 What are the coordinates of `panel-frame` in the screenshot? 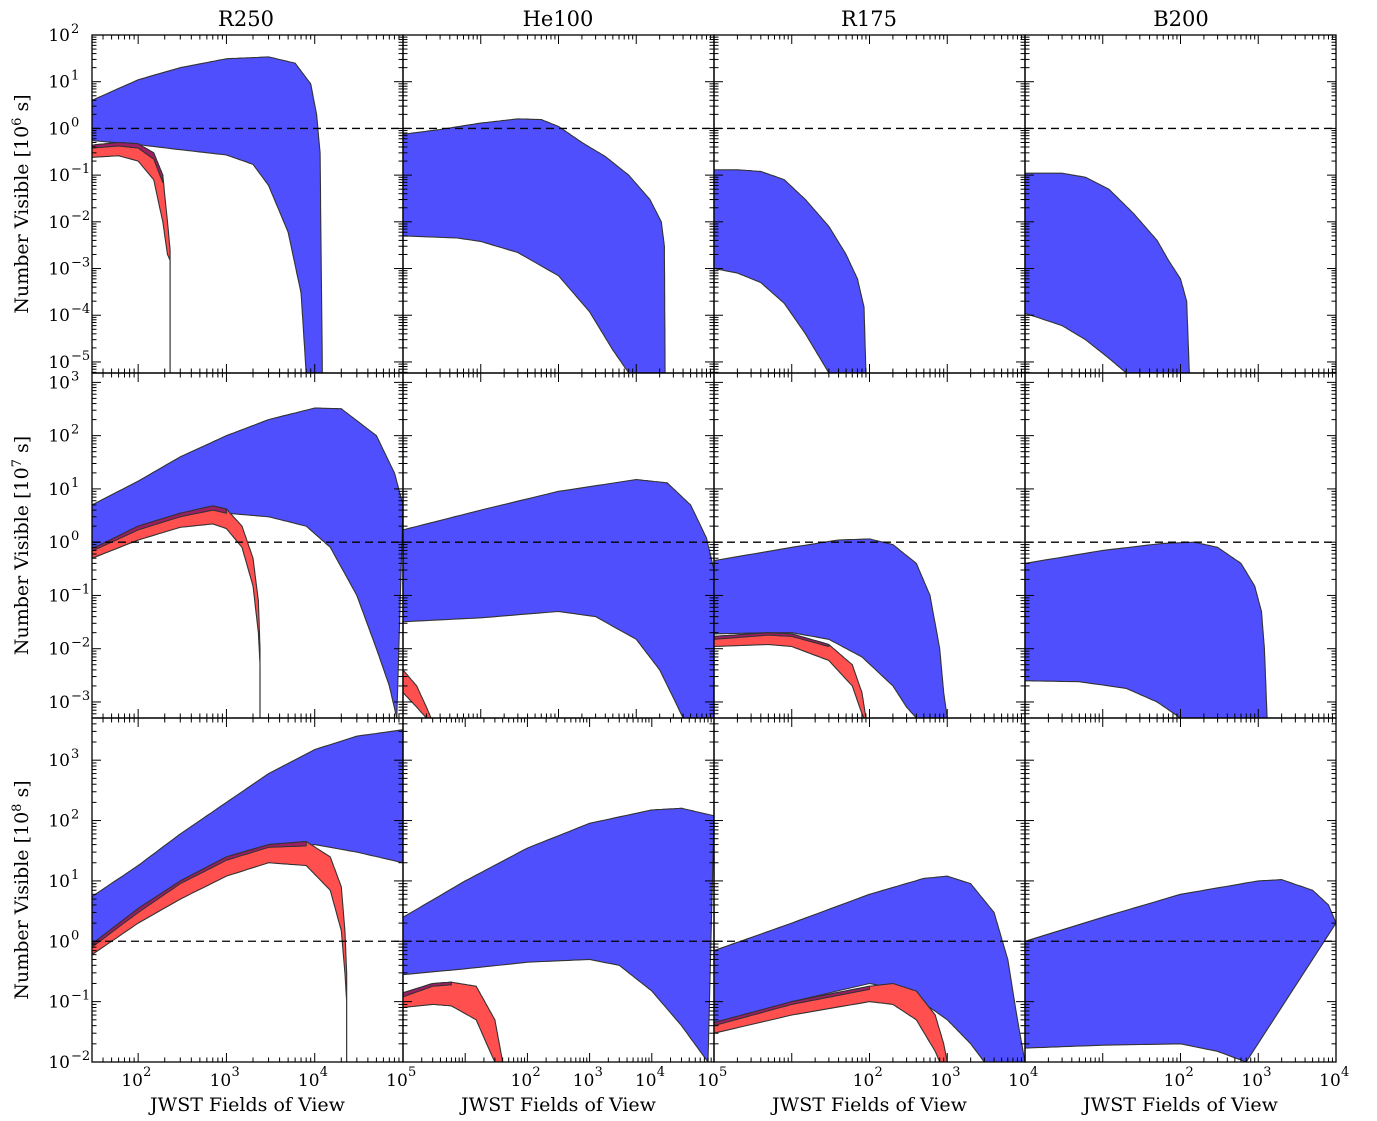 It's located at (1180, 890).